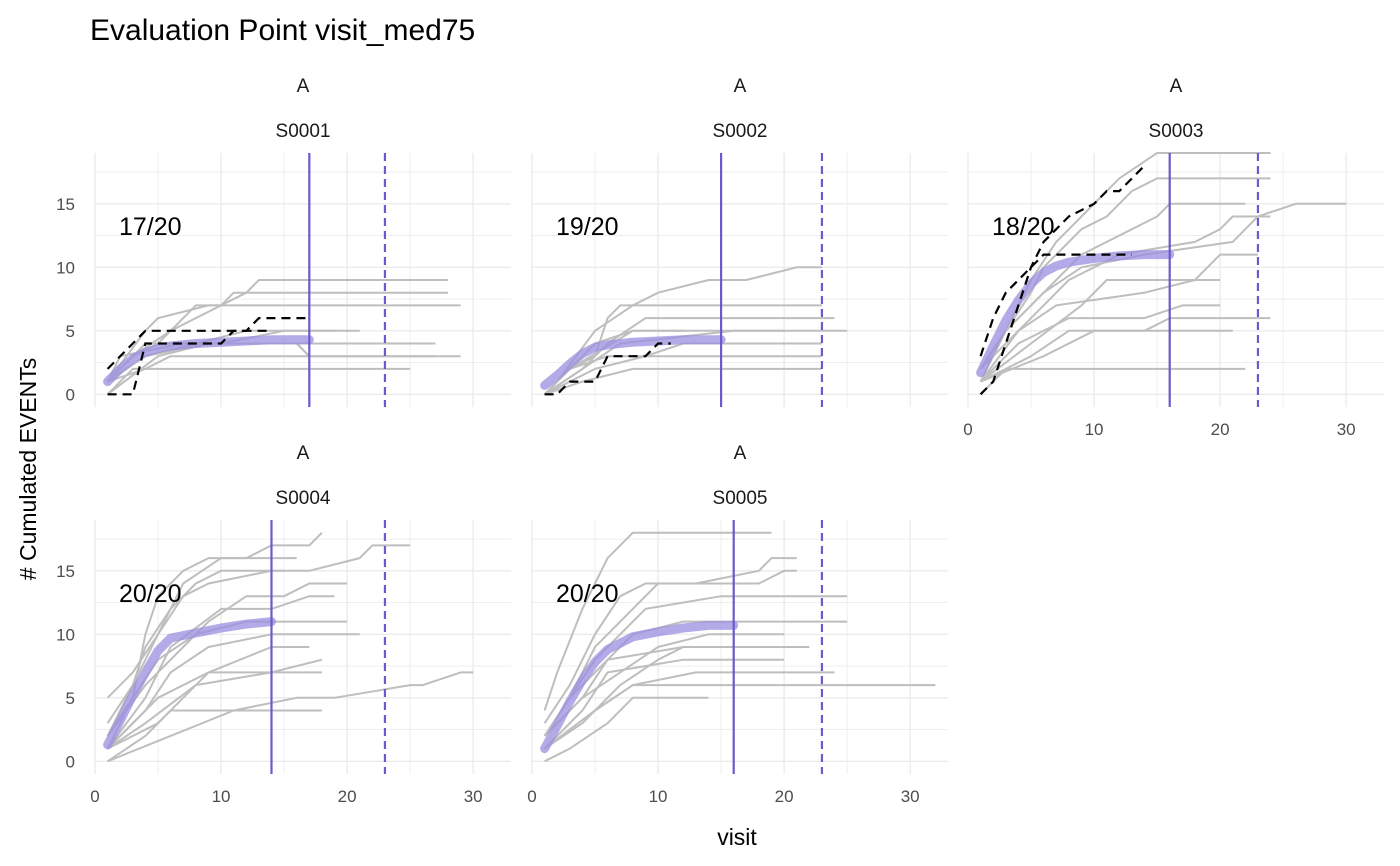 The height and width of the screenshot is (866, 1400). Describe the element at coordinates (303, 131) in the screenshot. I see `strip-label-subject: S0001` at that location.